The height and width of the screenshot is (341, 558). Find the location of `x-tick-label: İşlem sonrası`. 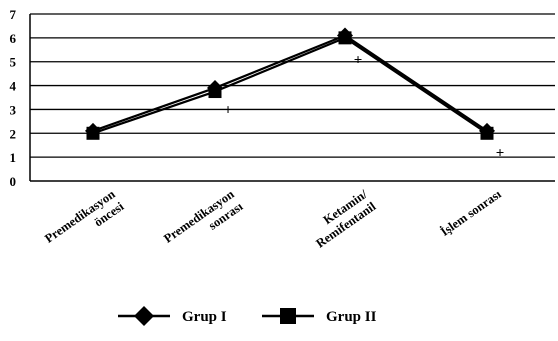

x-tick-label: İşlem sonrası is located at coordinates (471, 213).